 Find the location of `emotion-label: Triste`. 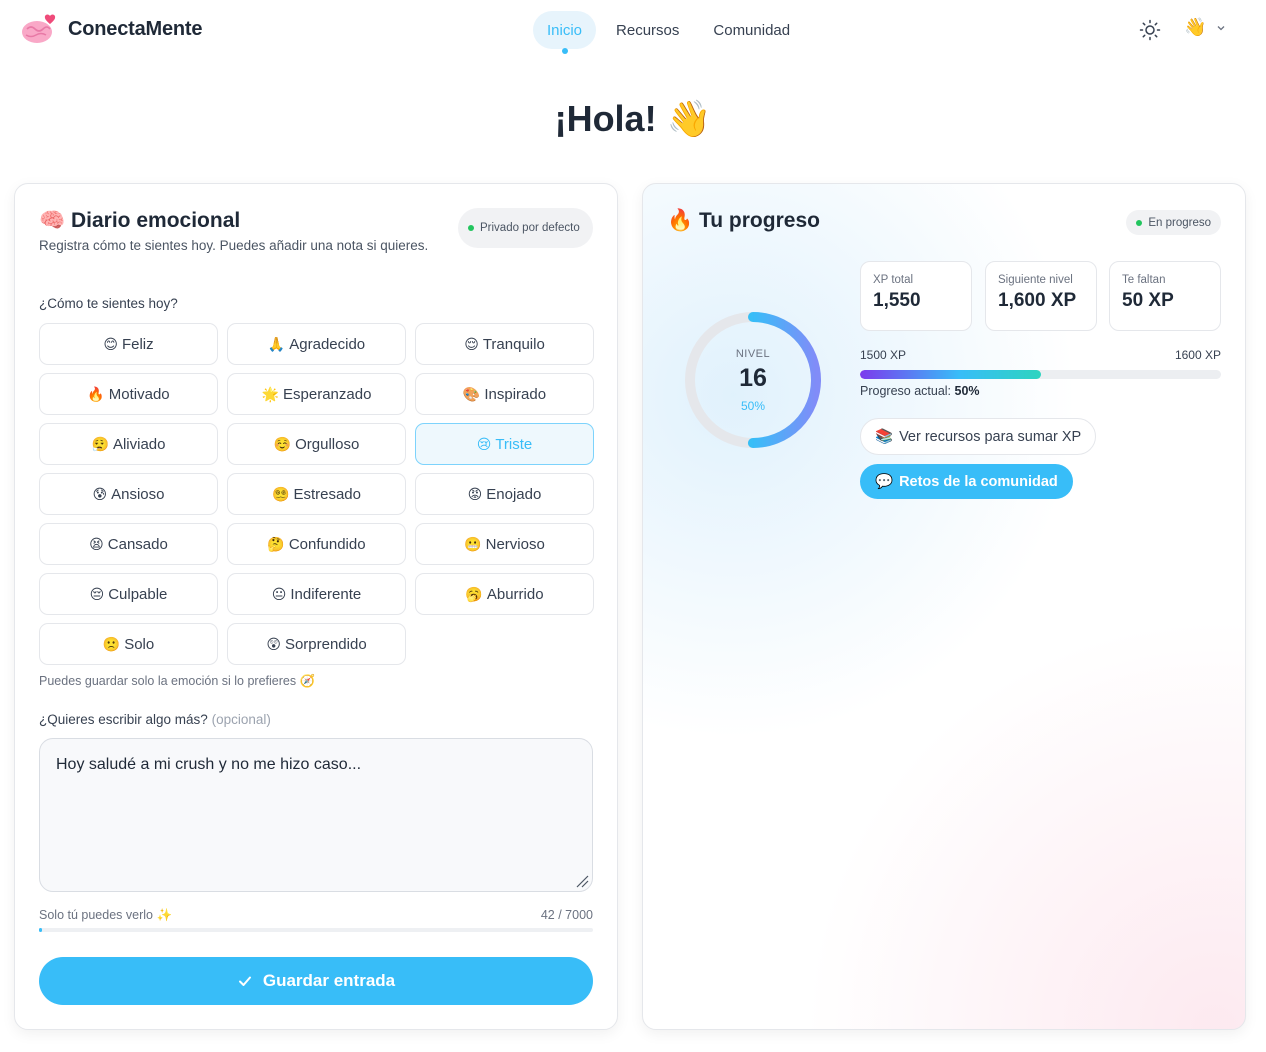

emotion-label: Triste is located at coordinates (514, 444).